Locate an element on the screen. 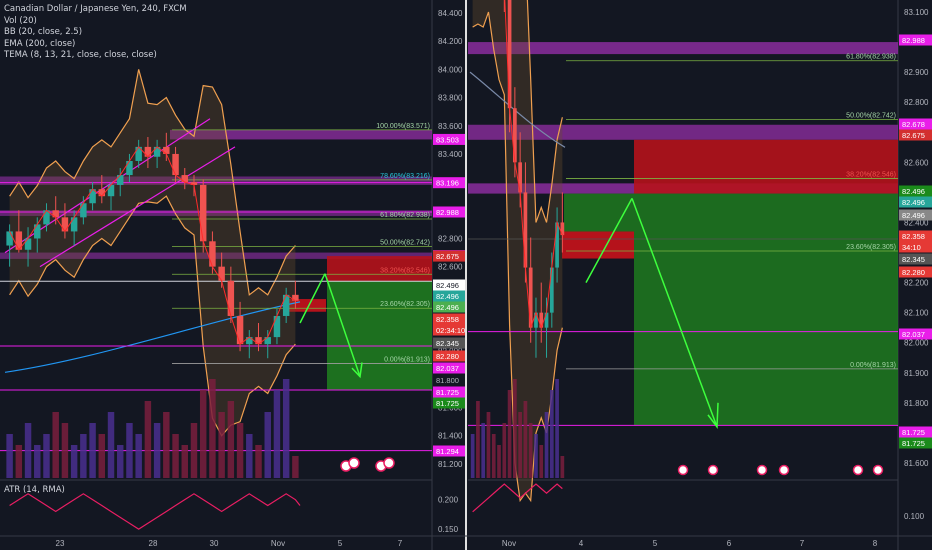 The width and height of the screenshot is (932, 550). arrow-down-right is located at coordinates (674, 313).